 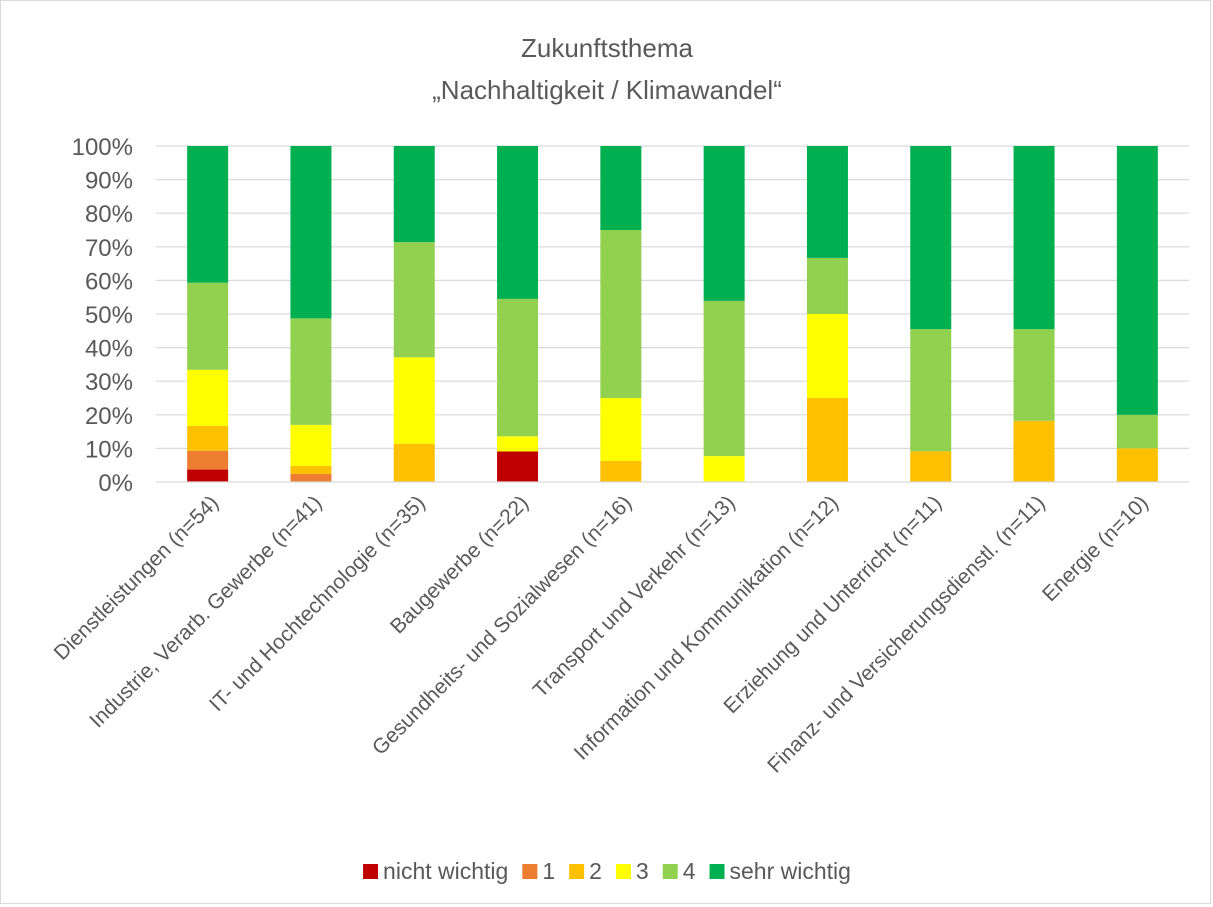 I want to click on y-tick-label: 20%, so click(x=109, y=416).